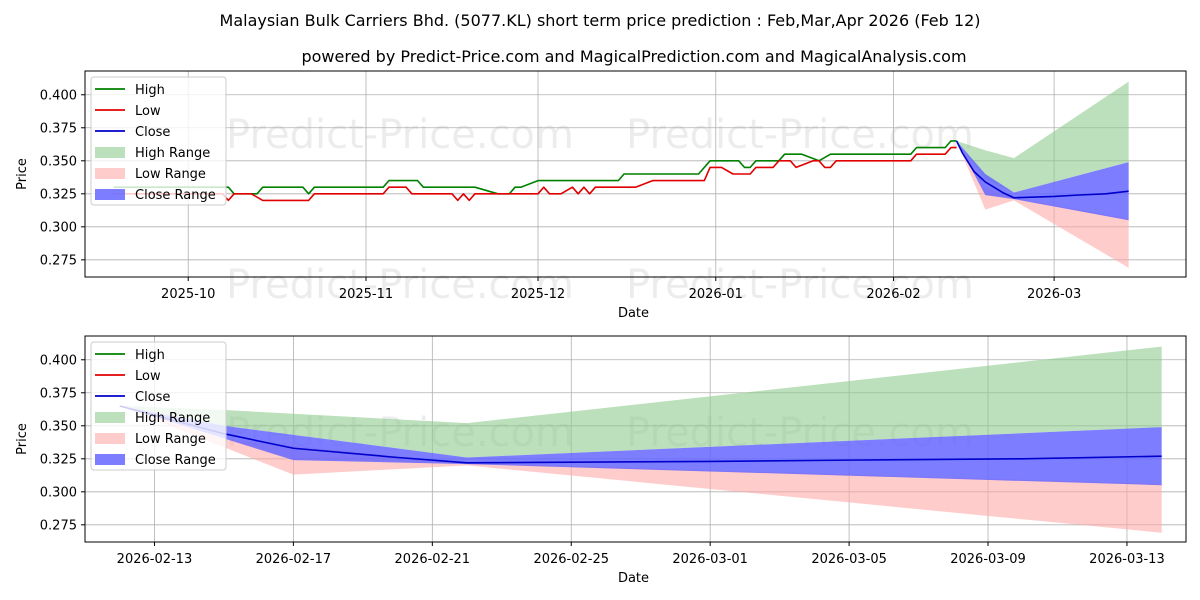 The image size is (1200, 600). I want to click on x-tick-label: 2025-10, so click(188, 294).